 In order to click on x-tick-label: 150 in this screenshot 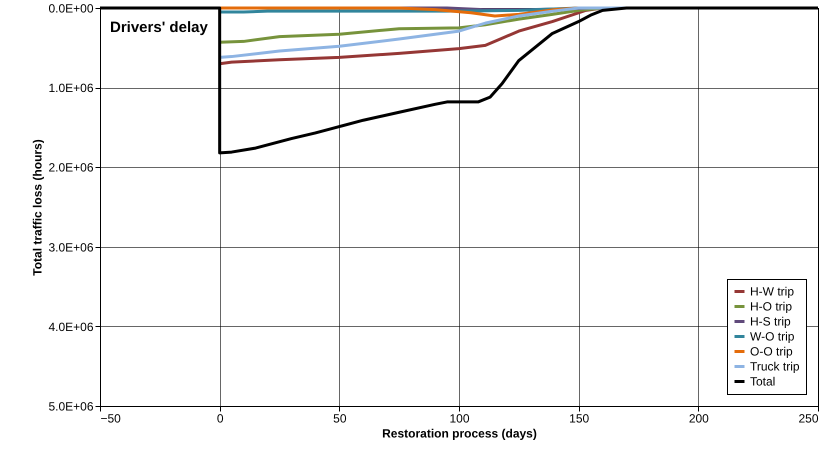, I will do `click(579, 419)`.